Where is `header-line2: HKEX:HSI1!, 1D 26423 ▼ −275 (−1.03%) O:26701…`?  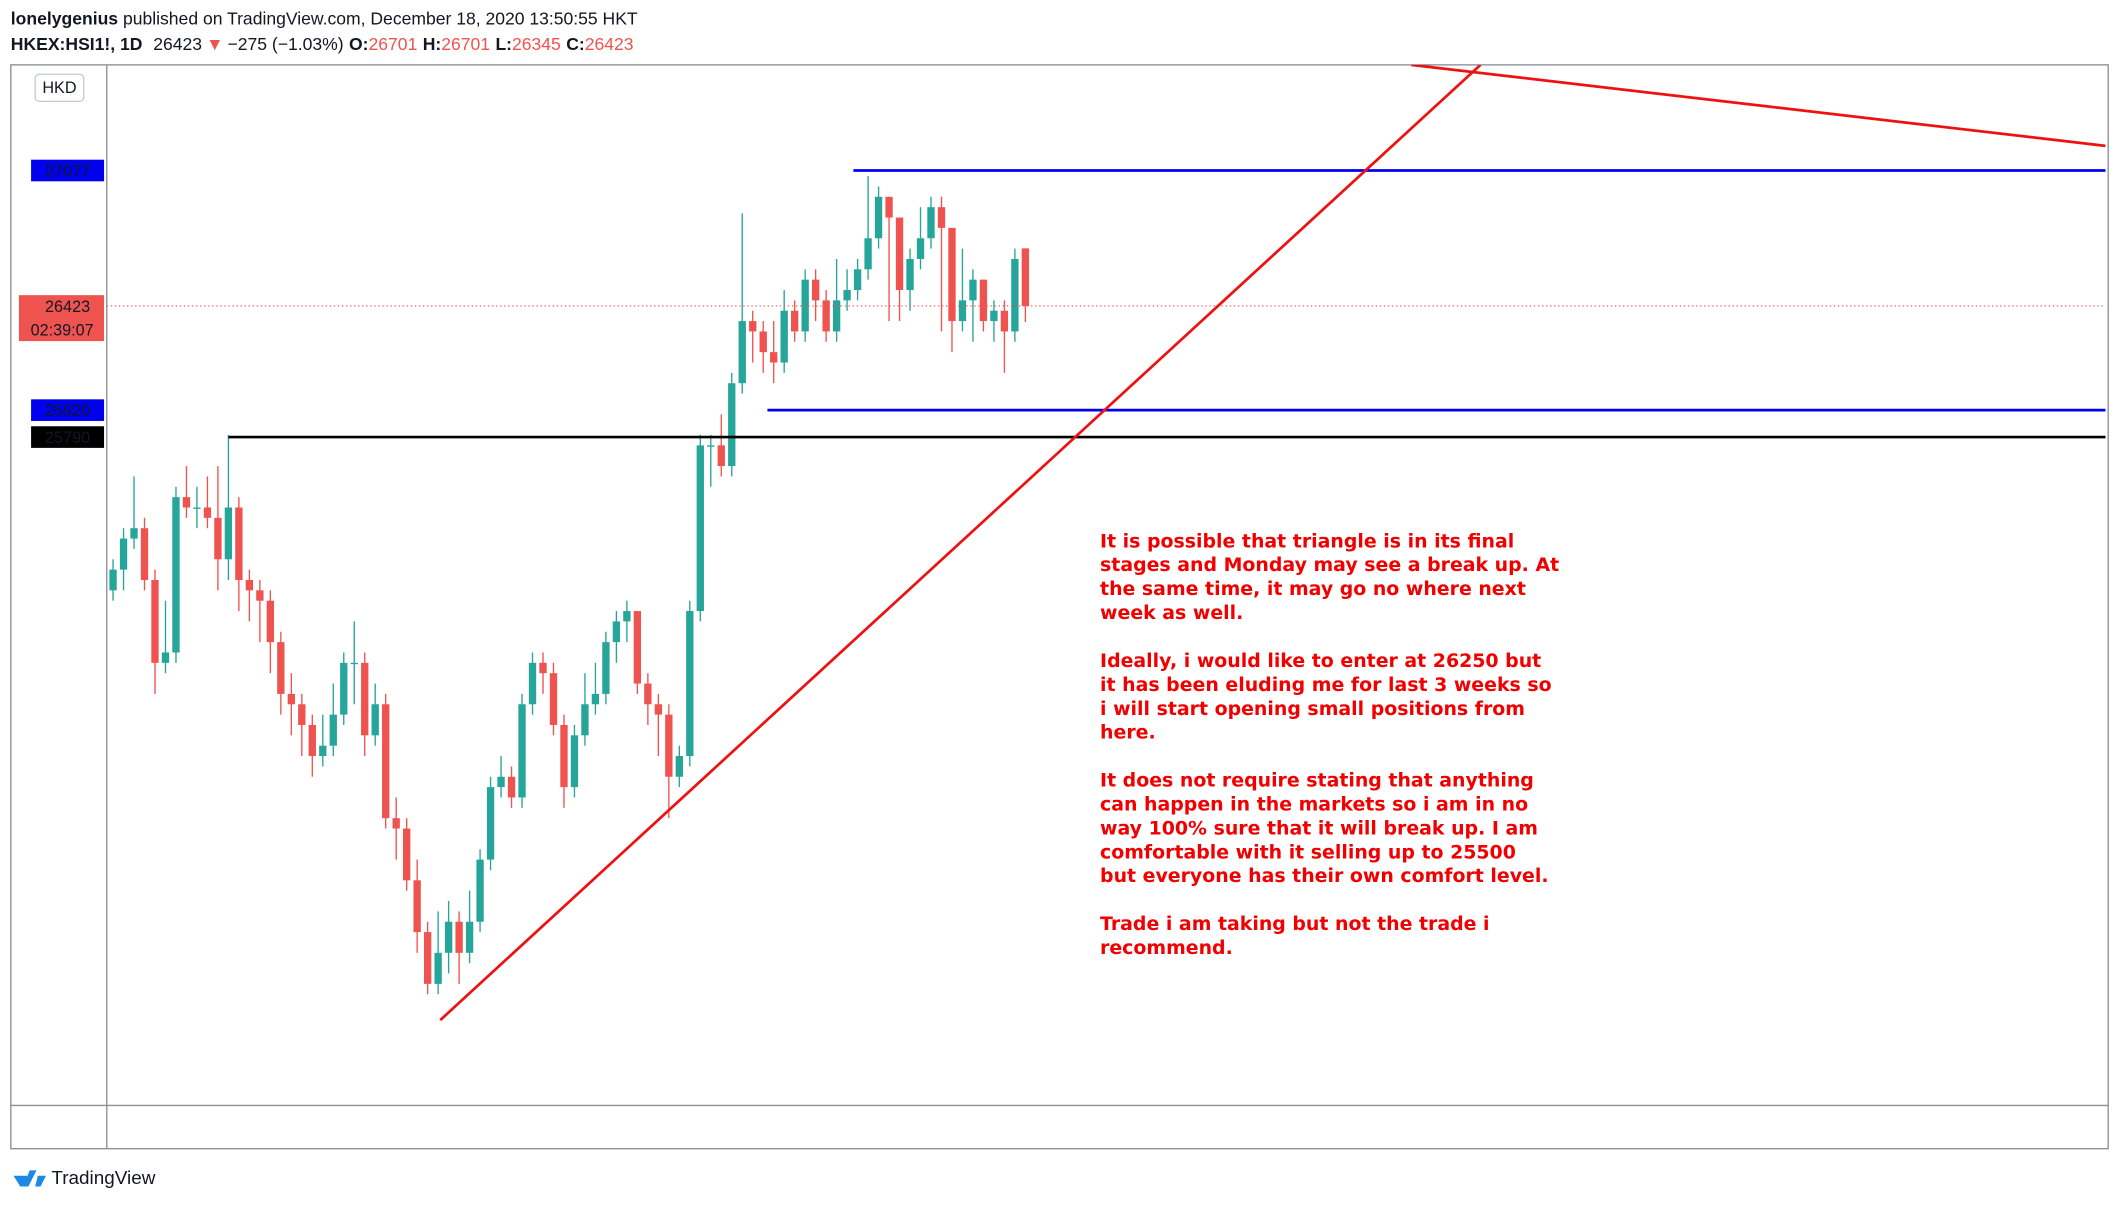 header-line2: HKEX:HSI1!, 1D 26423 ▼ −275 (−1.03%) O:26701… is located at coordinates (322, 44).